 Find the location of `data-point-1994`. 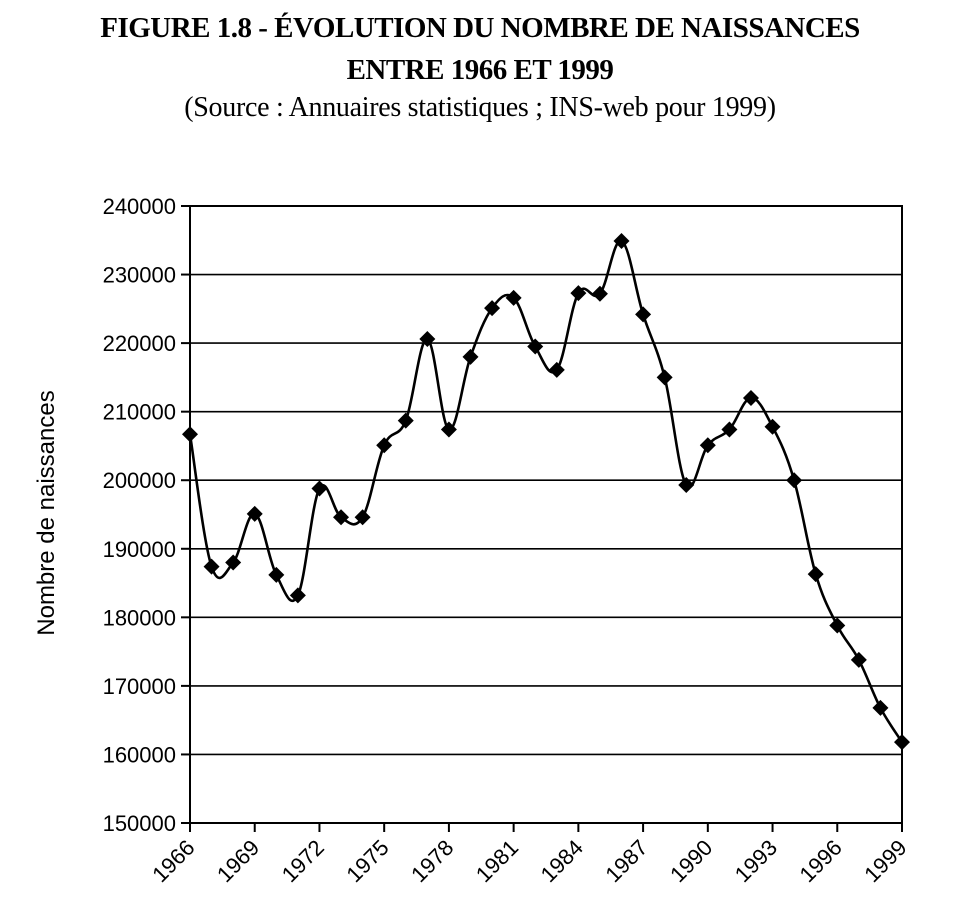

data-point-1994 is located at coordinates (794, 480).